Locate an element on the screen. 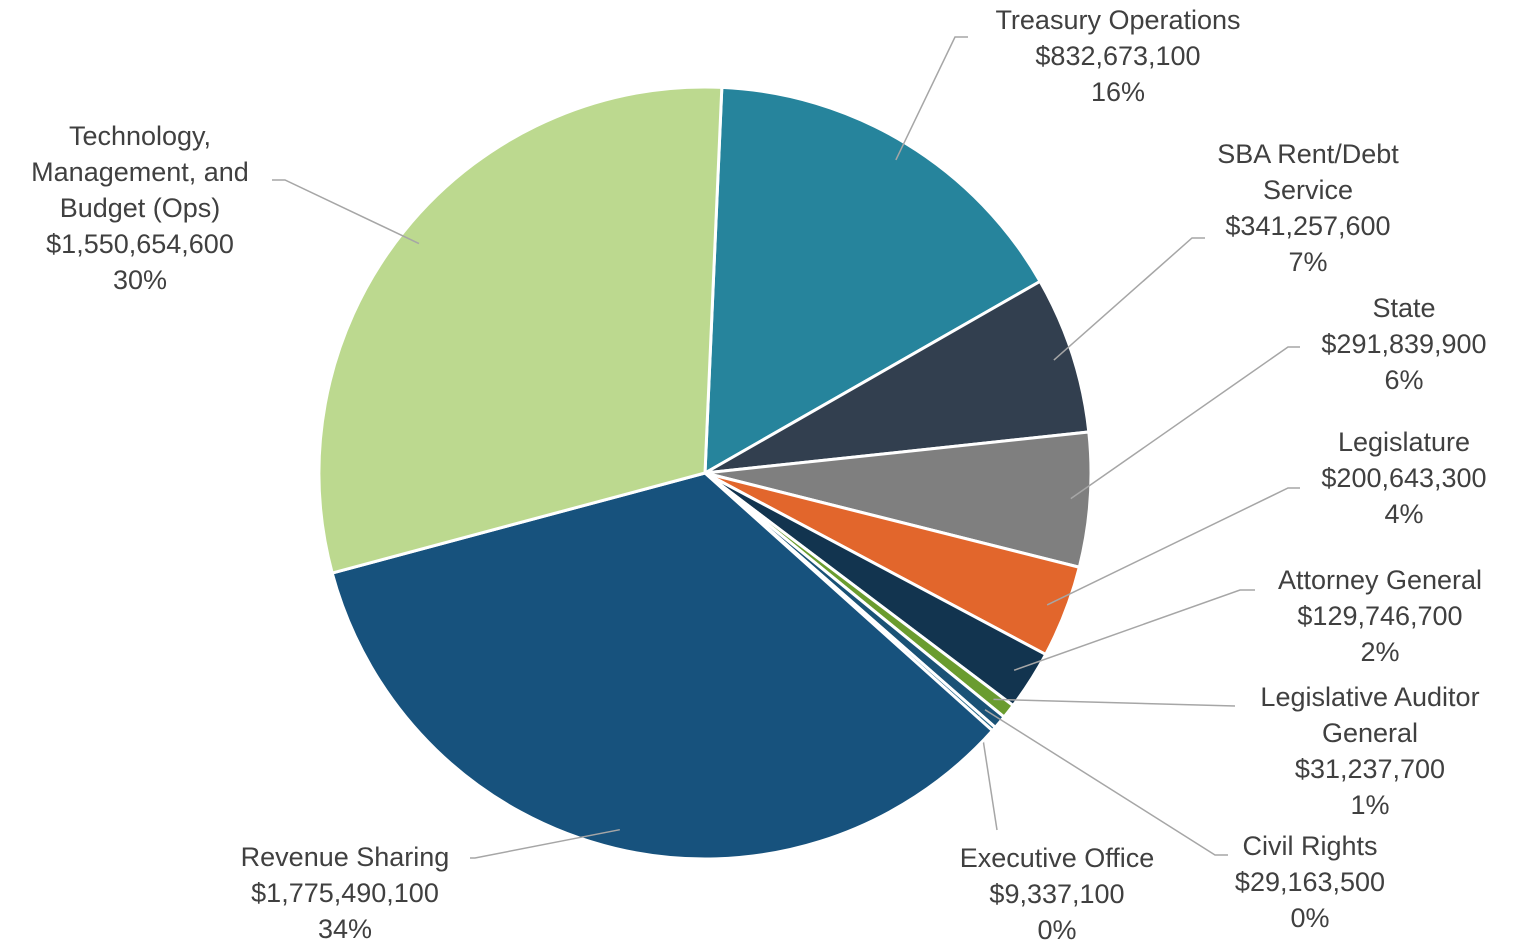  slice-label: Revenue Sharing $1,775,490,100 34% is located at coordinates (345, 890).